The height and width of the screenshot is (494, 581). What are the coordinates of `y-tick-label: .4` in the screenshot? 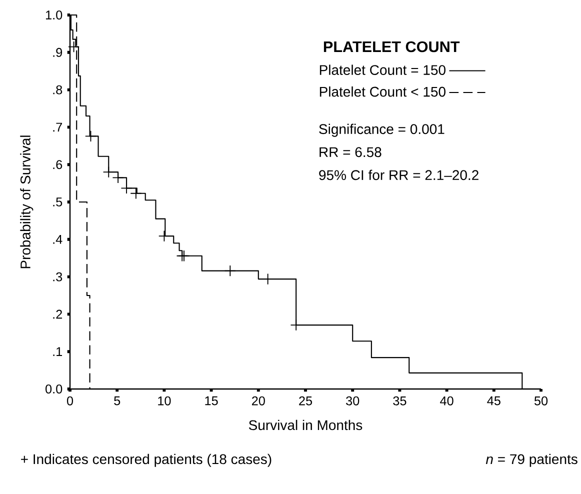 It's located at (57, 239).